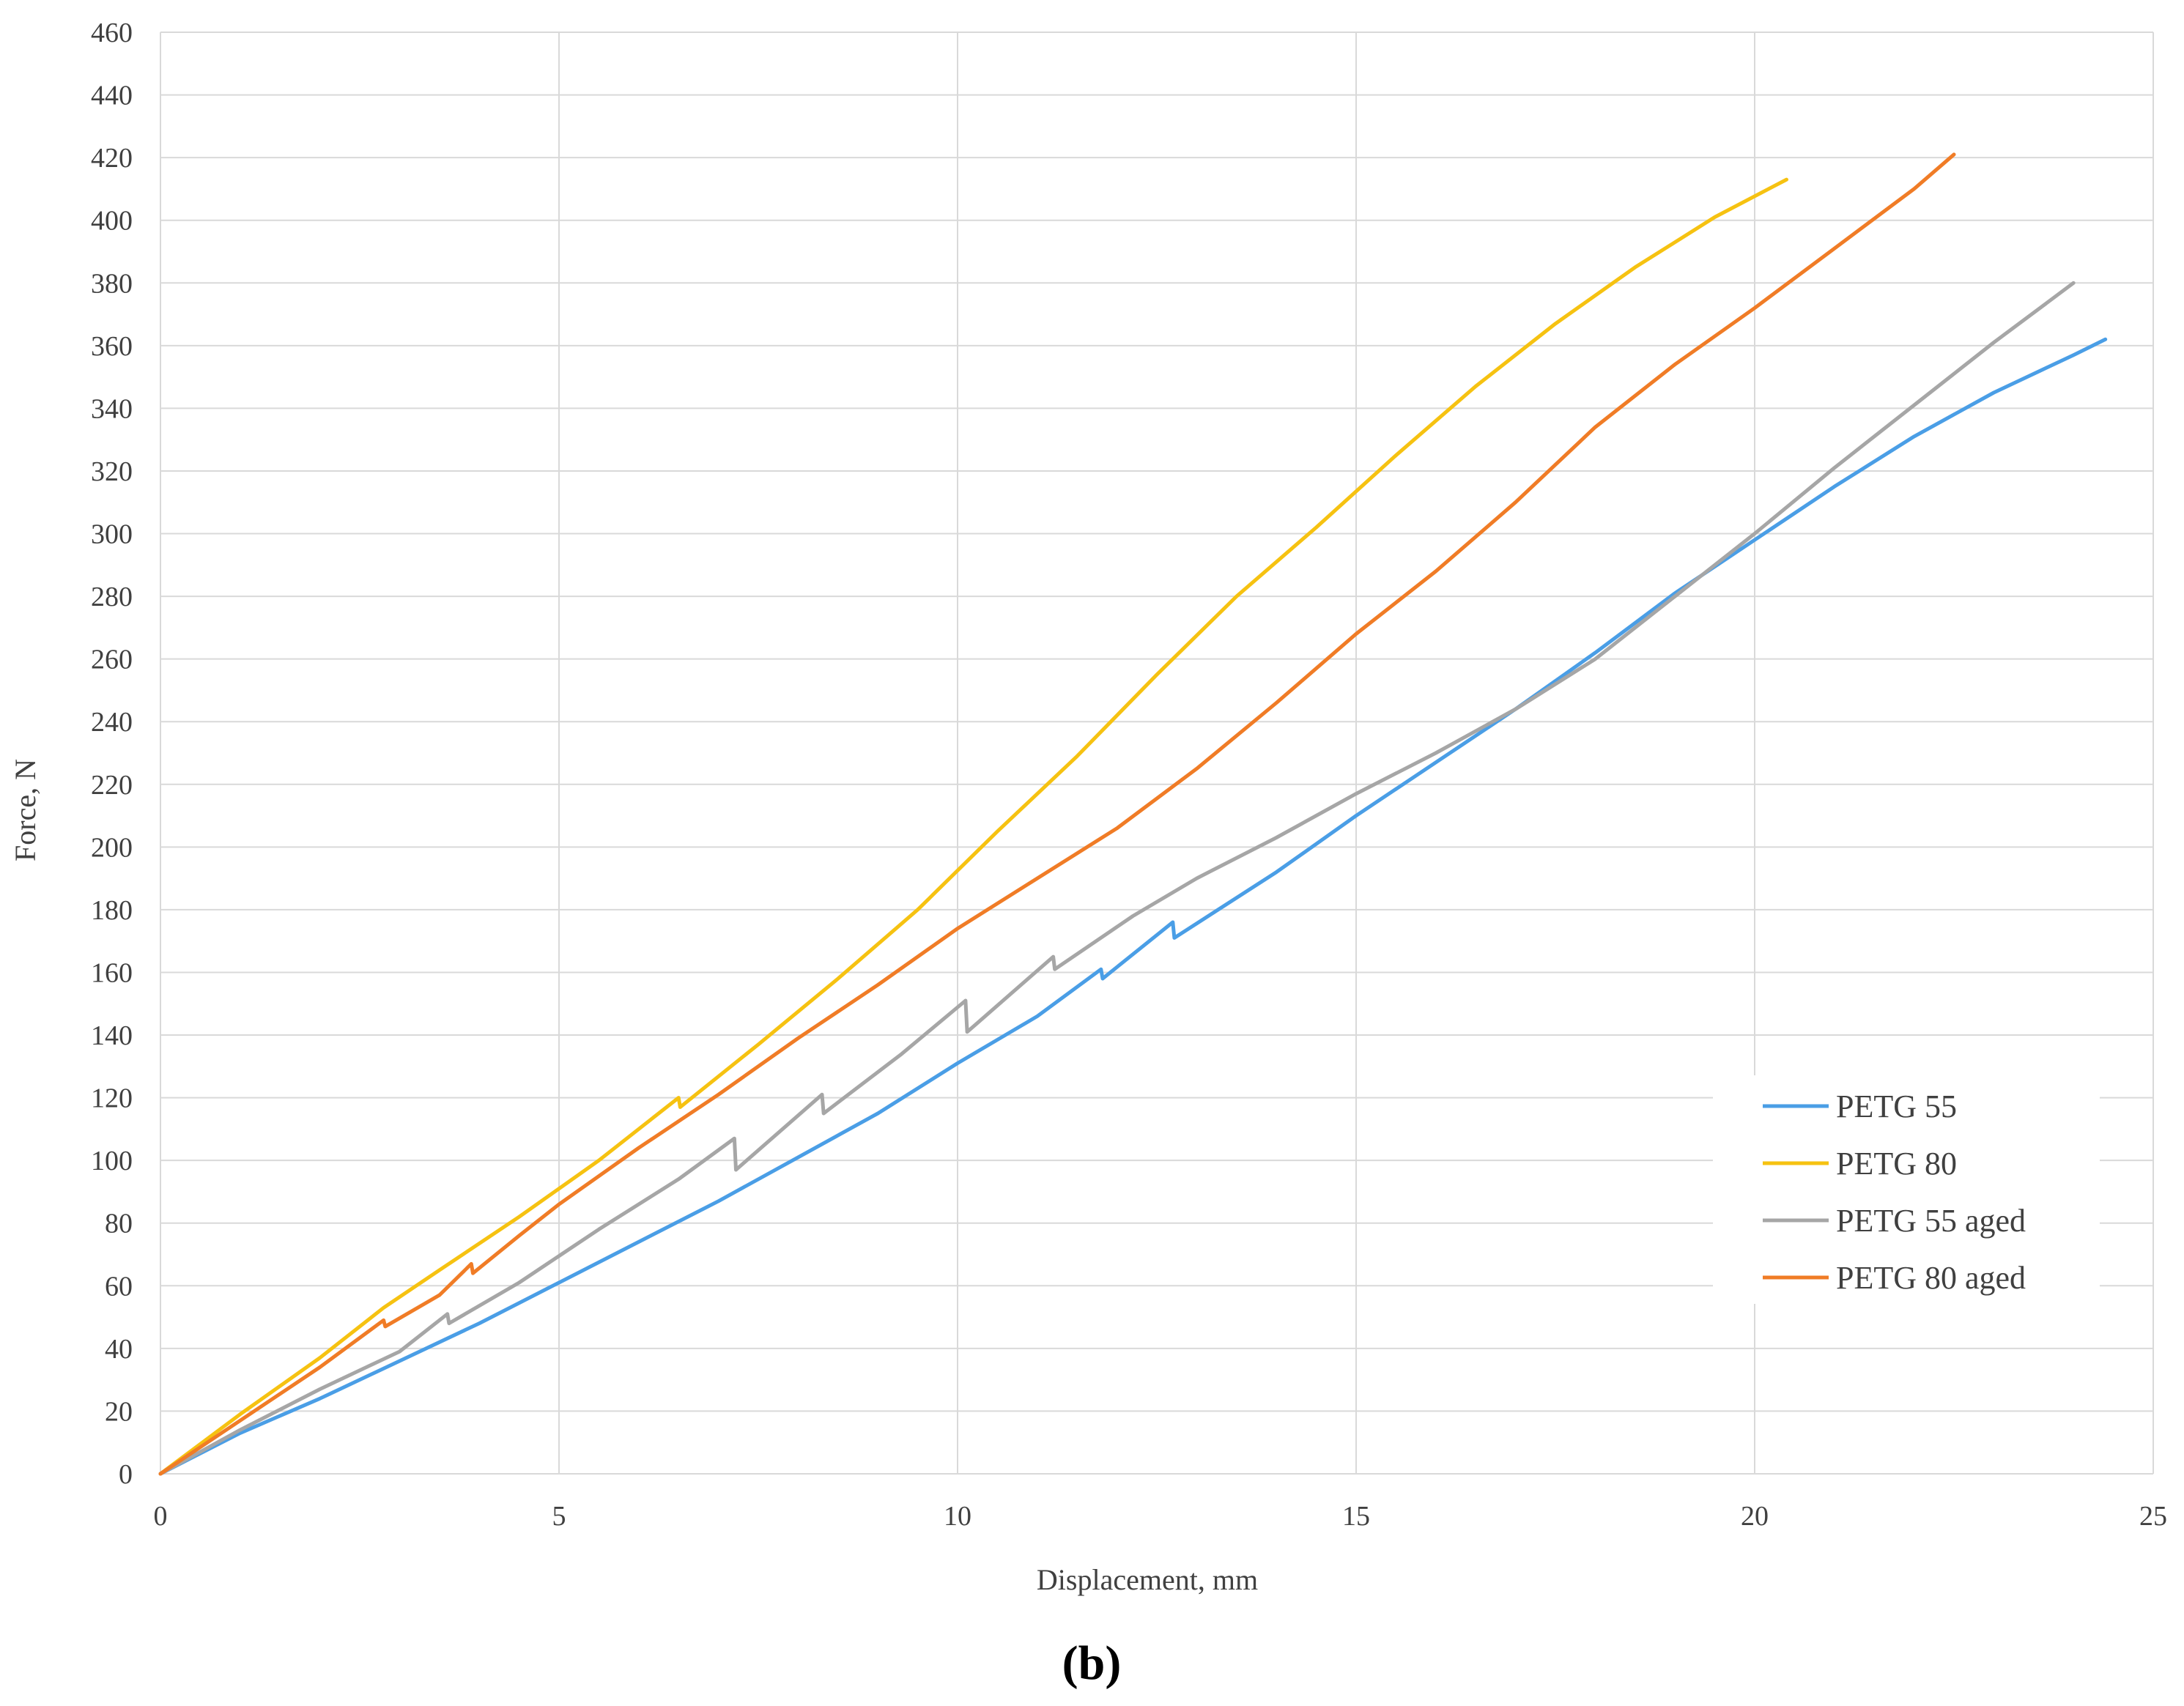  I want to click on y-tick-label: 40, so click(119, 1349).